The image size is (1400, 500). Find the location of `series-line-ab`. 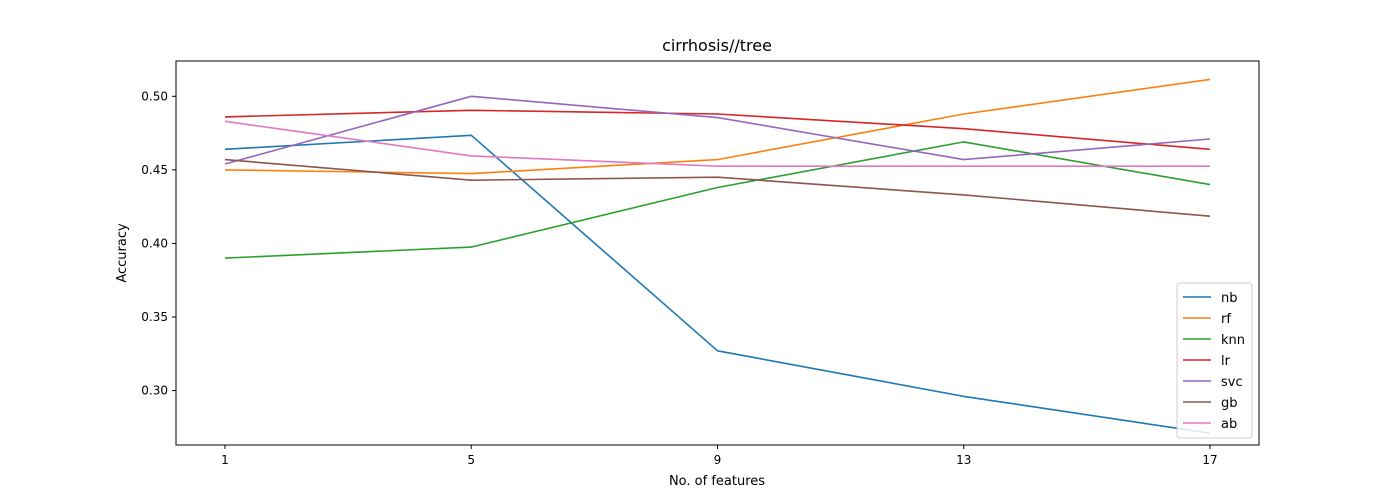

series-line-ab is located at coordinates (717, 143).